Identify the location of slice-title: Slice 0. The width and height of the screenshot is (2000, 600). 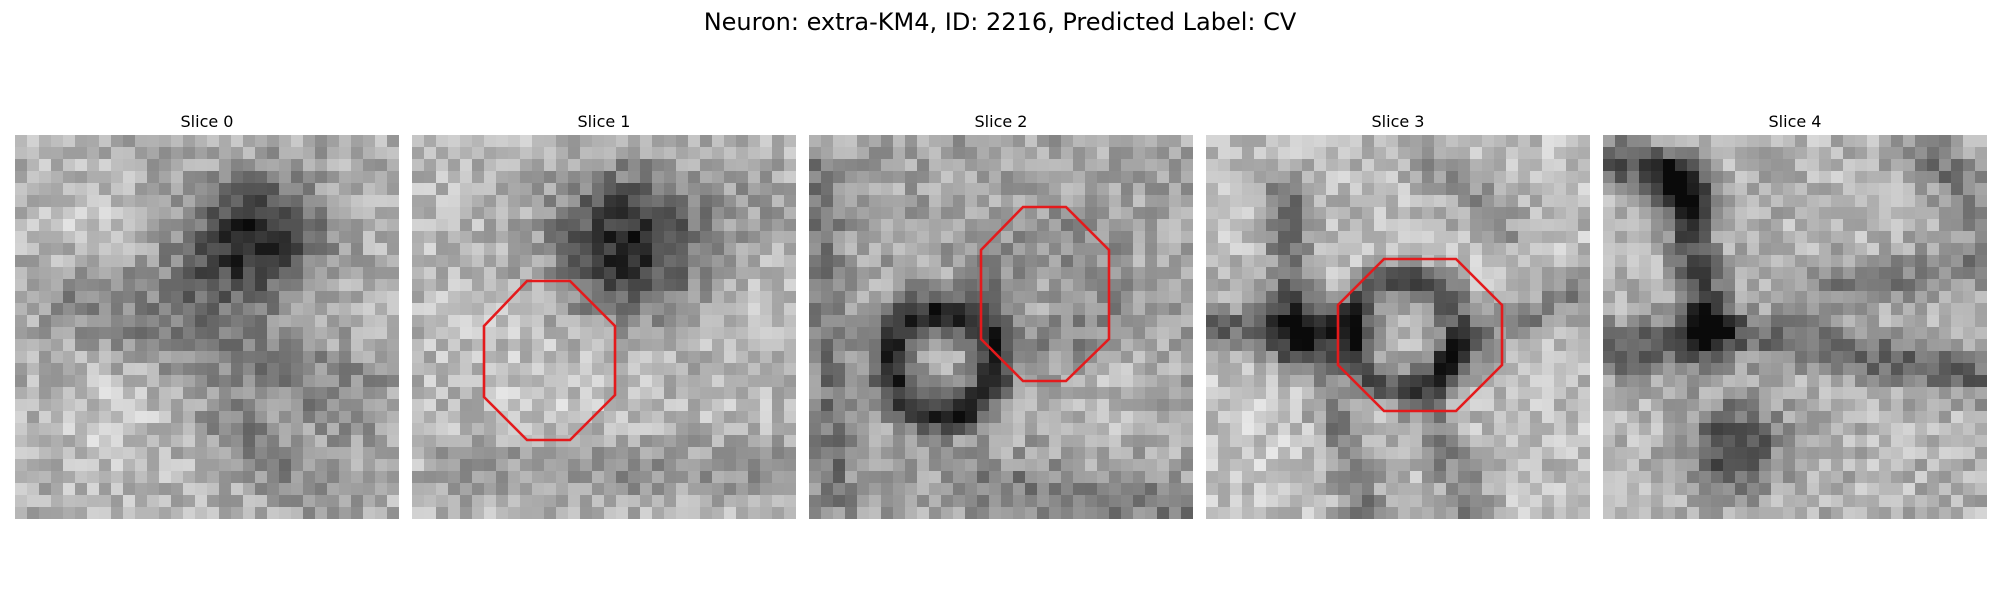
(207, 121).